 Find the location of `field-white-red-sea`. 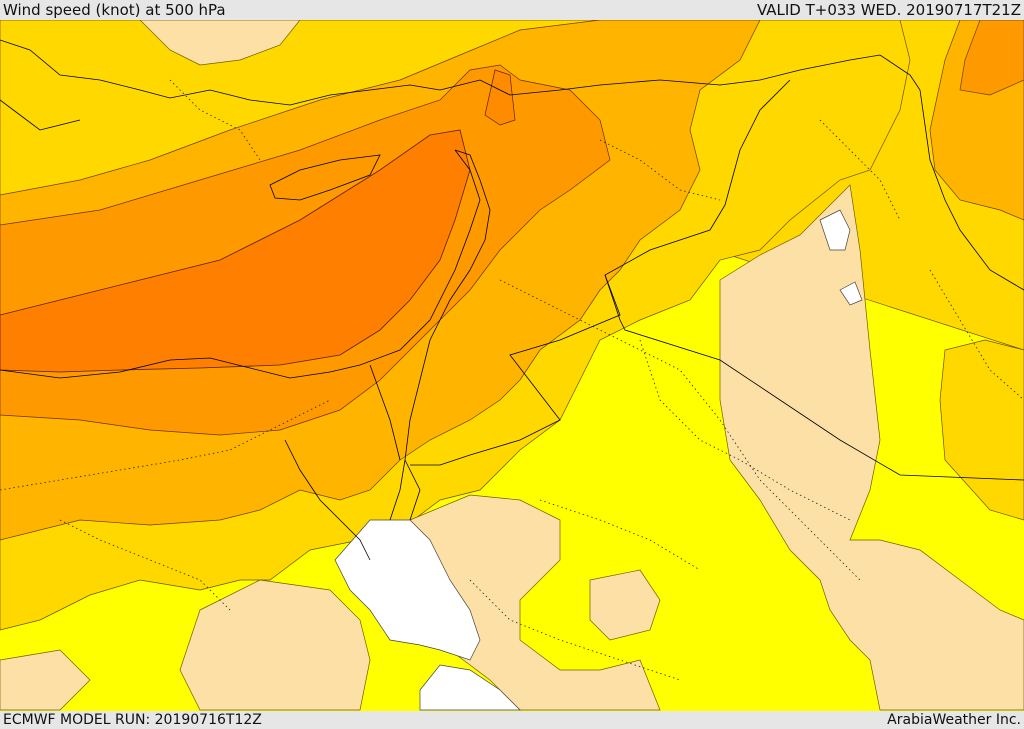

field-white-red-sea is located at coordinates (407, 590).